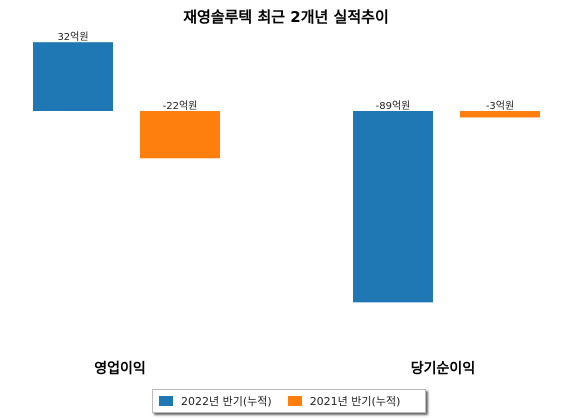 The height and width of the screenshot is (418, 572). Describe the element at coordinates (286, 17) in the screenshot. I see `chart-title: 재영솔루텍 최근 2개년 실적추이` at that location.